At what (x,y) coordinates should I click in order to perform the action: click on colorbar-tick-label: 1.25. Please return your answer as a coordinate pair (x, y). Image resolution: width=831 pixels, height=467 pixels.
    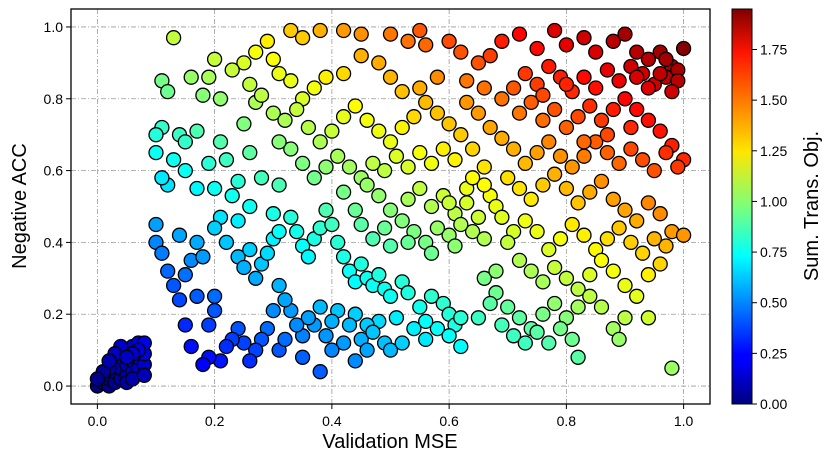
    Looking at the image, I should click on (773, 151).